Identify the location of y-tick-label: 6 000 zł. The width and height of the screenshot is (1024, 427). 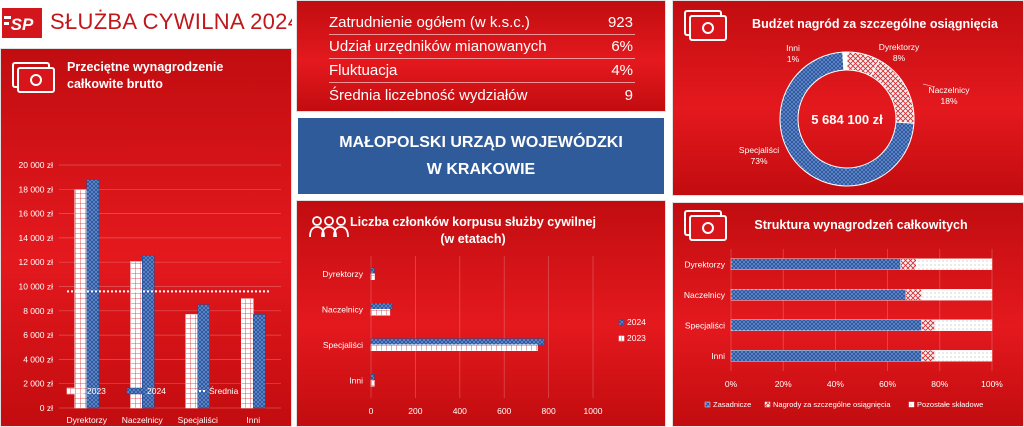
(38, 335).